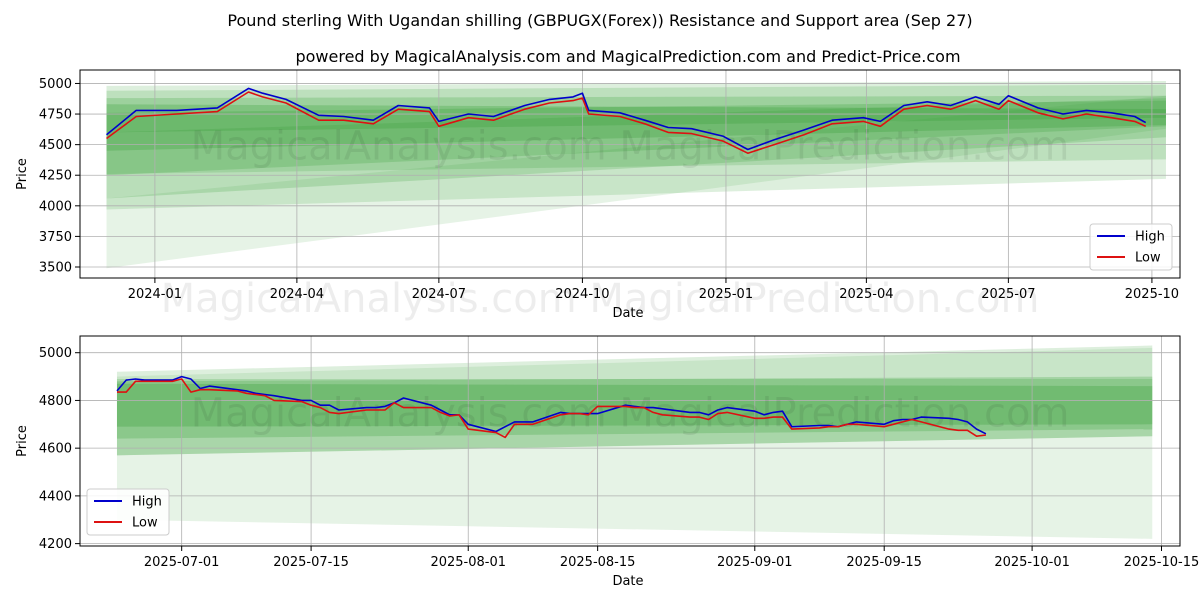 Image resolution: width=1200 pixels, height=600 pixels. What do you see at coordinates (1008, 294) in the screenshot?
I see `x-tick-label: 2025-07` at bounding box center [1008, 294].